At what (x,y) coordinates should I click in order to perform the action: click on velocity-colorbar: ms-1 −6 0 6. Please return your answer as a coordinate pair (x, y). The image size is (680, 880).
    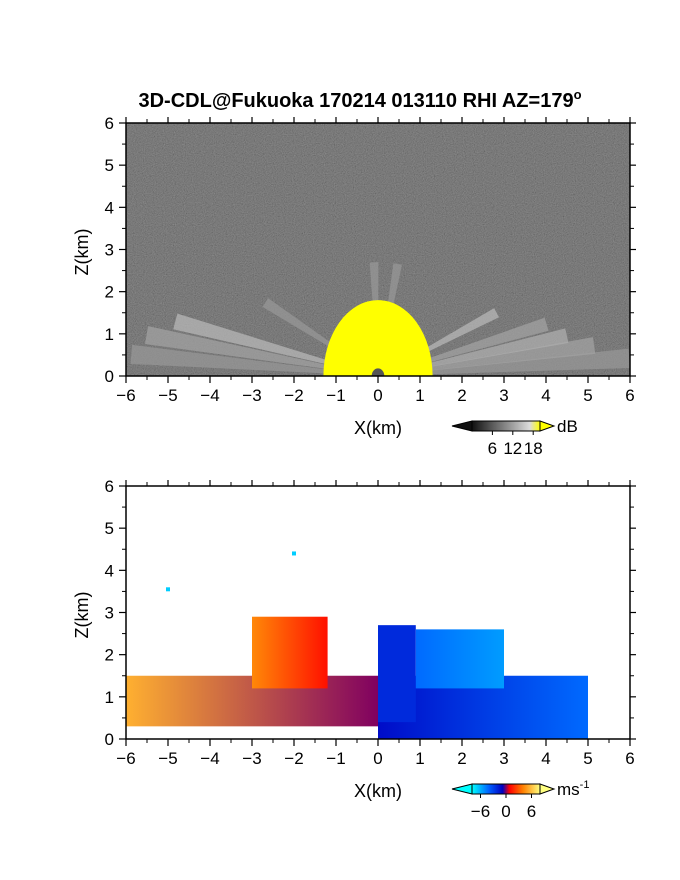
    Looking at the image, I should click on (520, 800).